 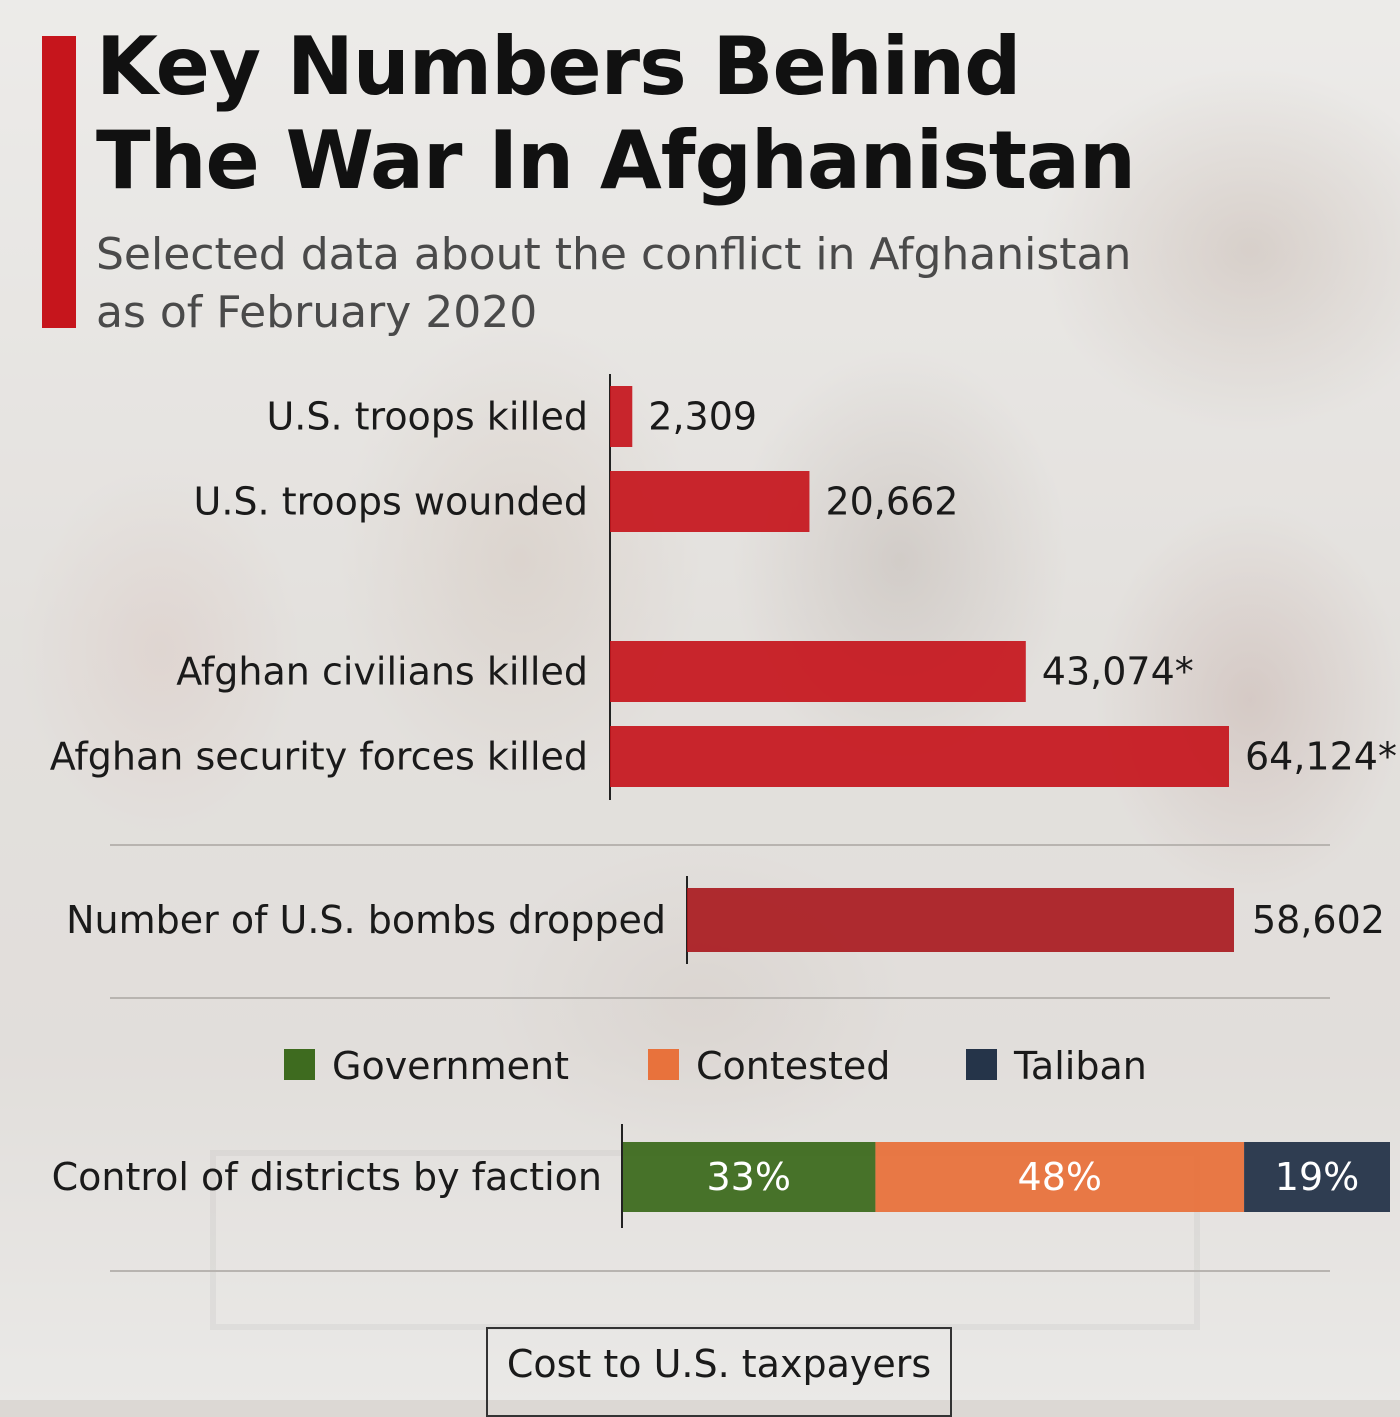 I want to click on category-label-afghan-civilians-killed: Afghan civilians killed, so click(x=382, y=672).